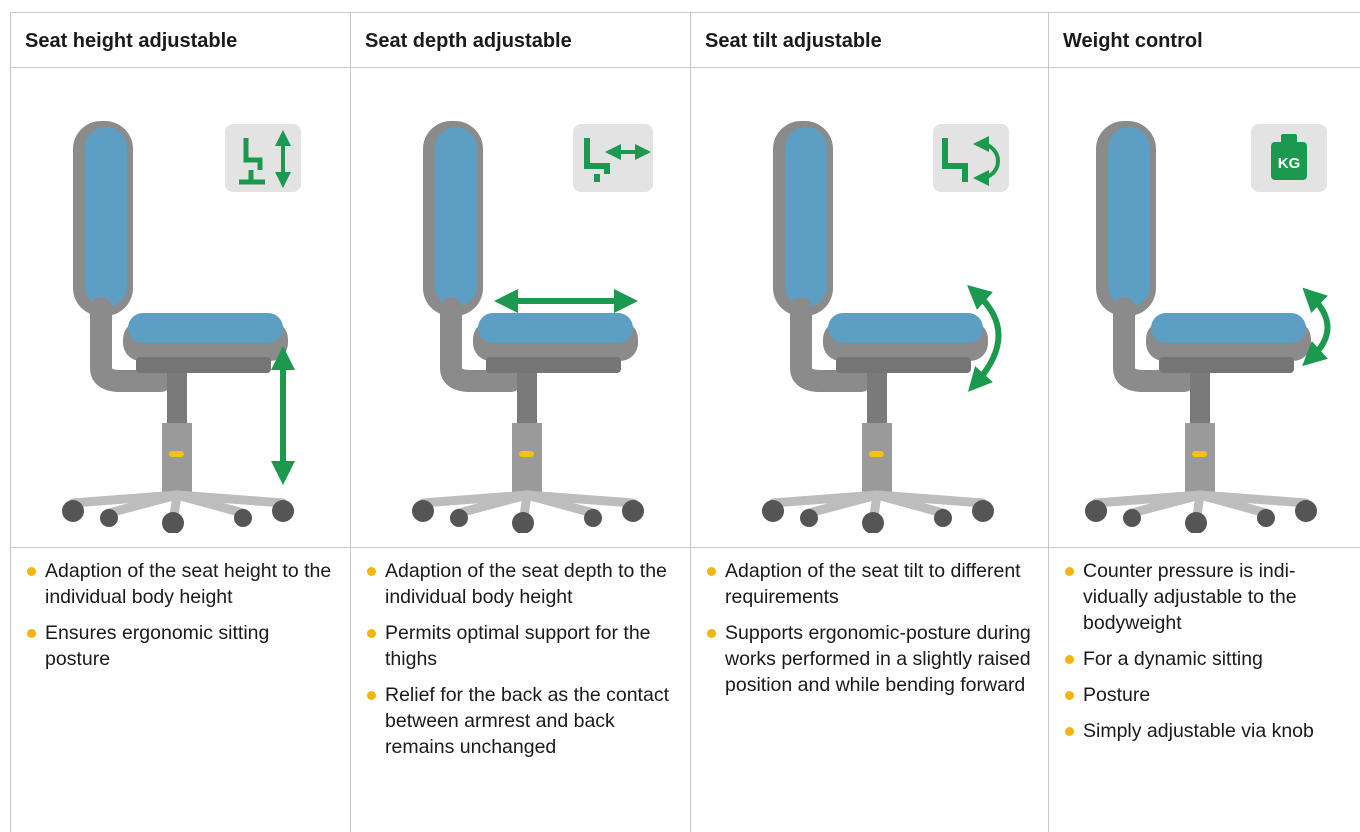  Describe the element at coordinates (520, 40) in the screenshot. I see `column-title: Seat depth adjustable` at that location.